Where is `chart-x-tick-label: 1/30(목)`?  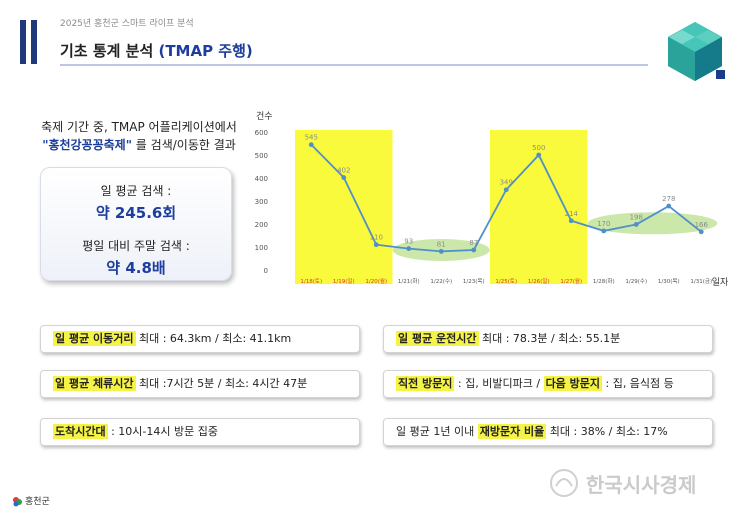 chart-x-tick-label: 1/30(목) is located at coordinates (669, 281).